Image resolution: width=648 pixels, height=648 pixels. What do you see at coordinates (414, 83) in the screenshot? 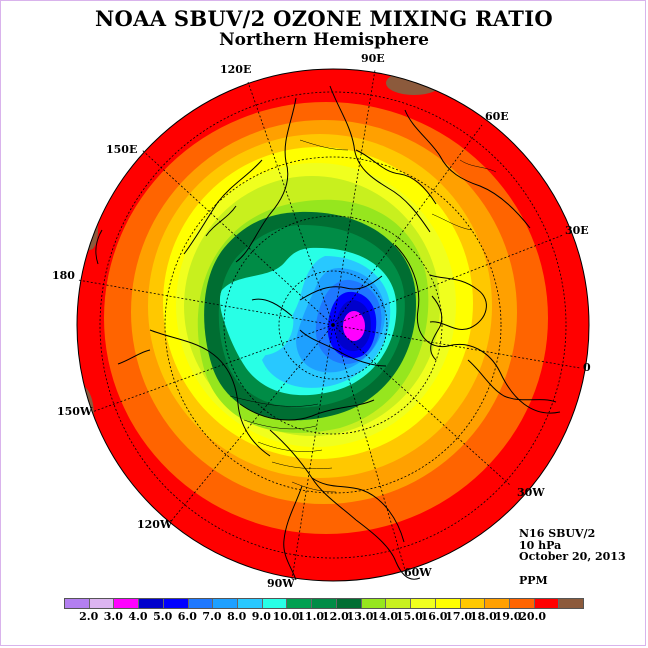
I see `band-20-cap-east` at bounding box center [414, 83].